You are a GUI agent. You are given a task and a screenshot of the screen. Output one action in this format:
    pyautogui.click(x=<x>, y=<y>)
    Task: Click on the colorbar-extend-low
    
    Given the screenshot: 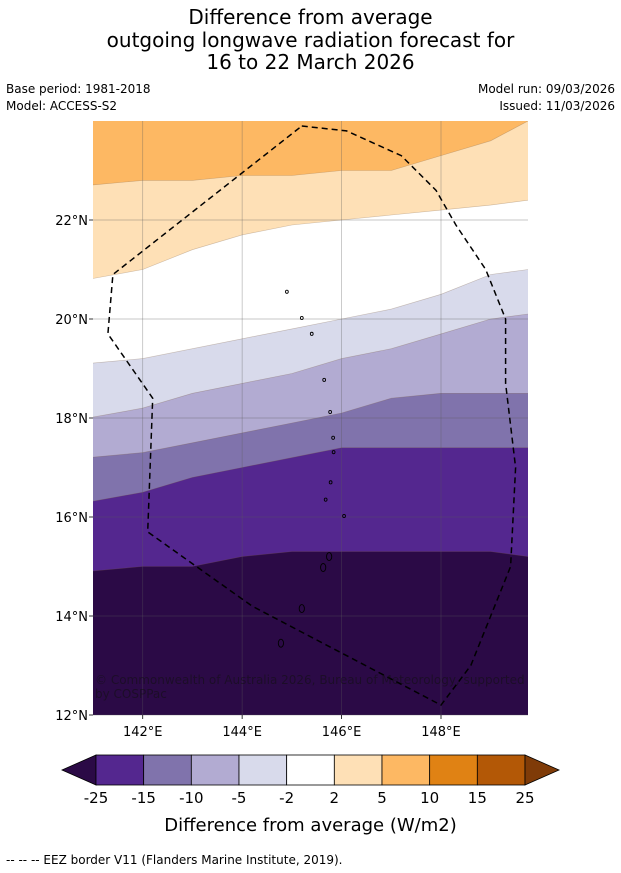 What is the action you would take?
    pyautogui.click(x=79, y=770)
    